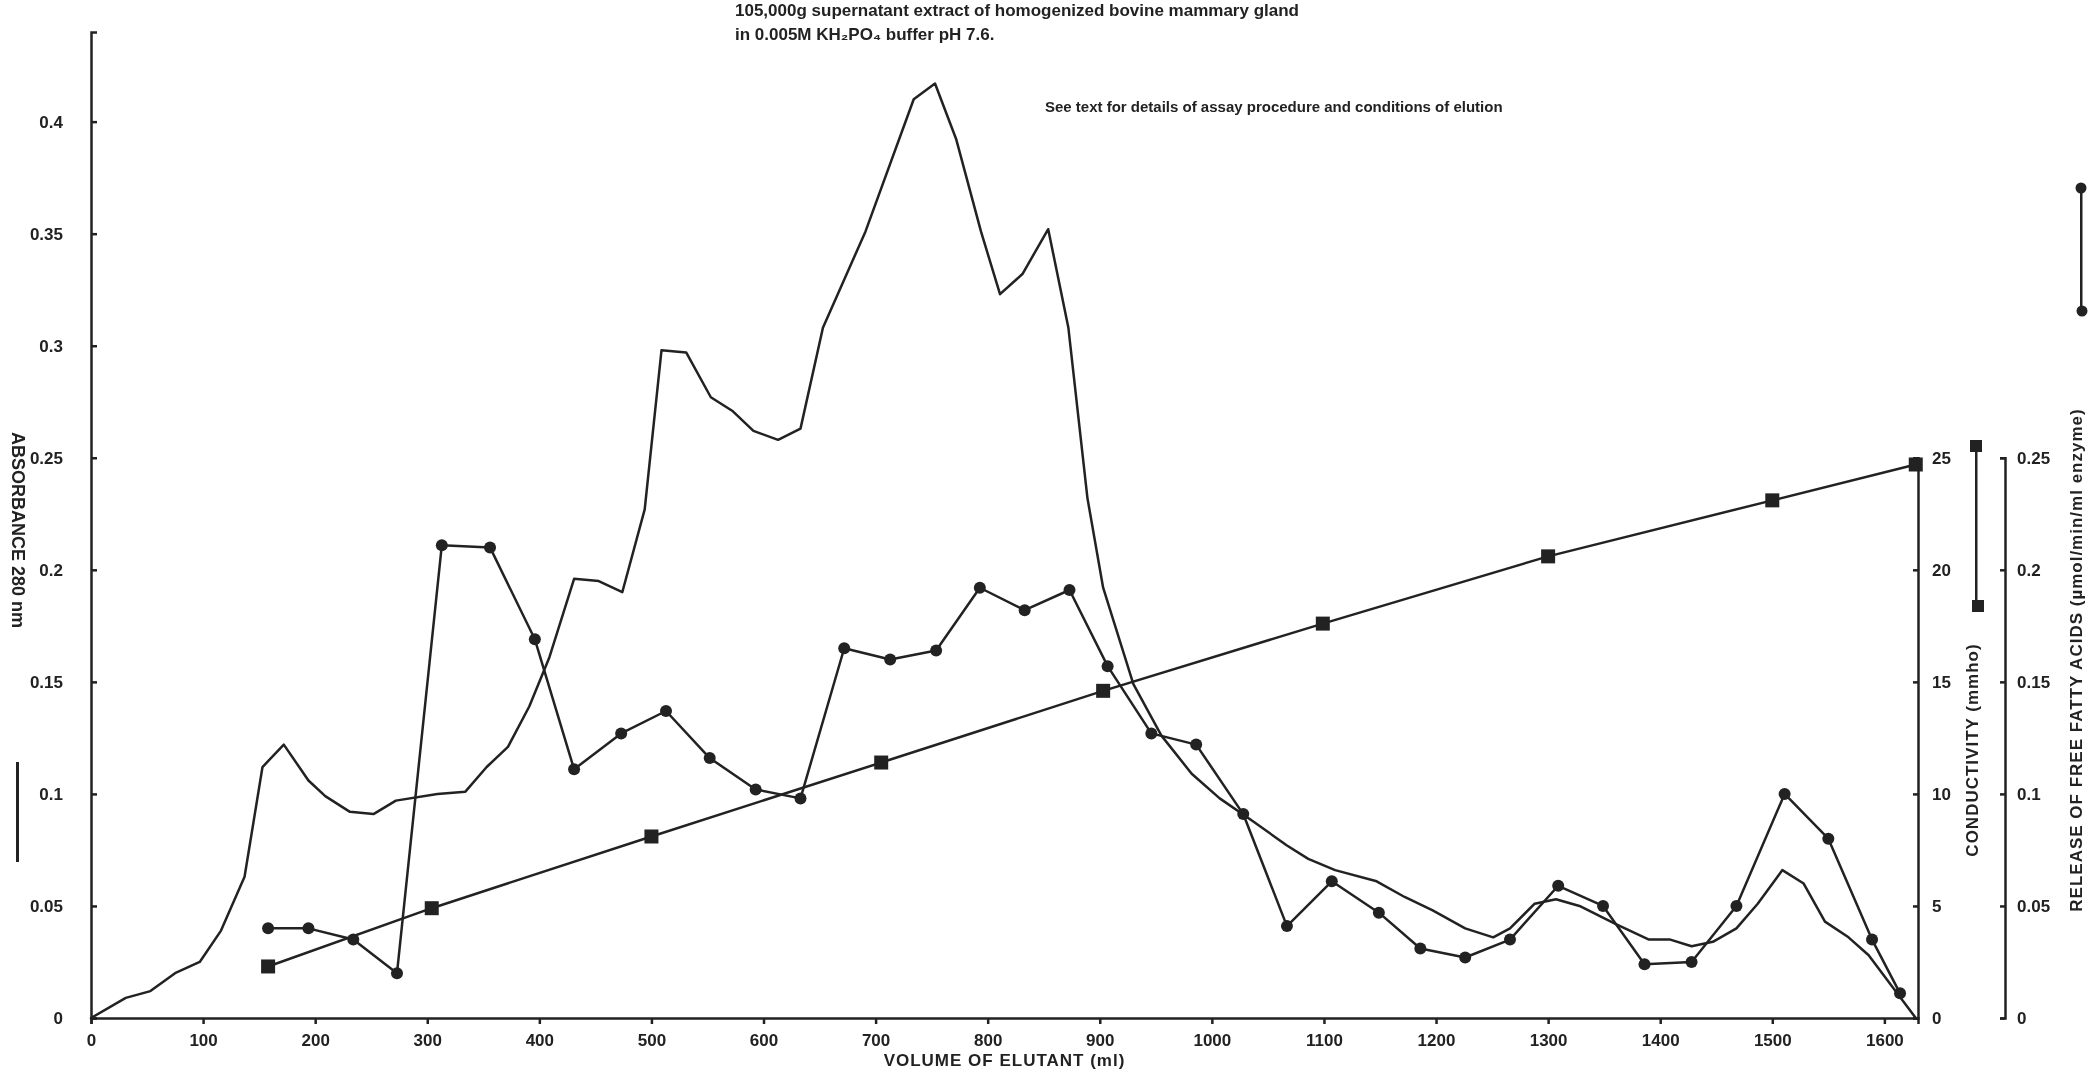 Image resolution: width=2096 pixels, height=1077 pixels. Describe the element at coordinates (1212, 1040) in the screenshot. I see `x-tick-label: 1000` at that location.